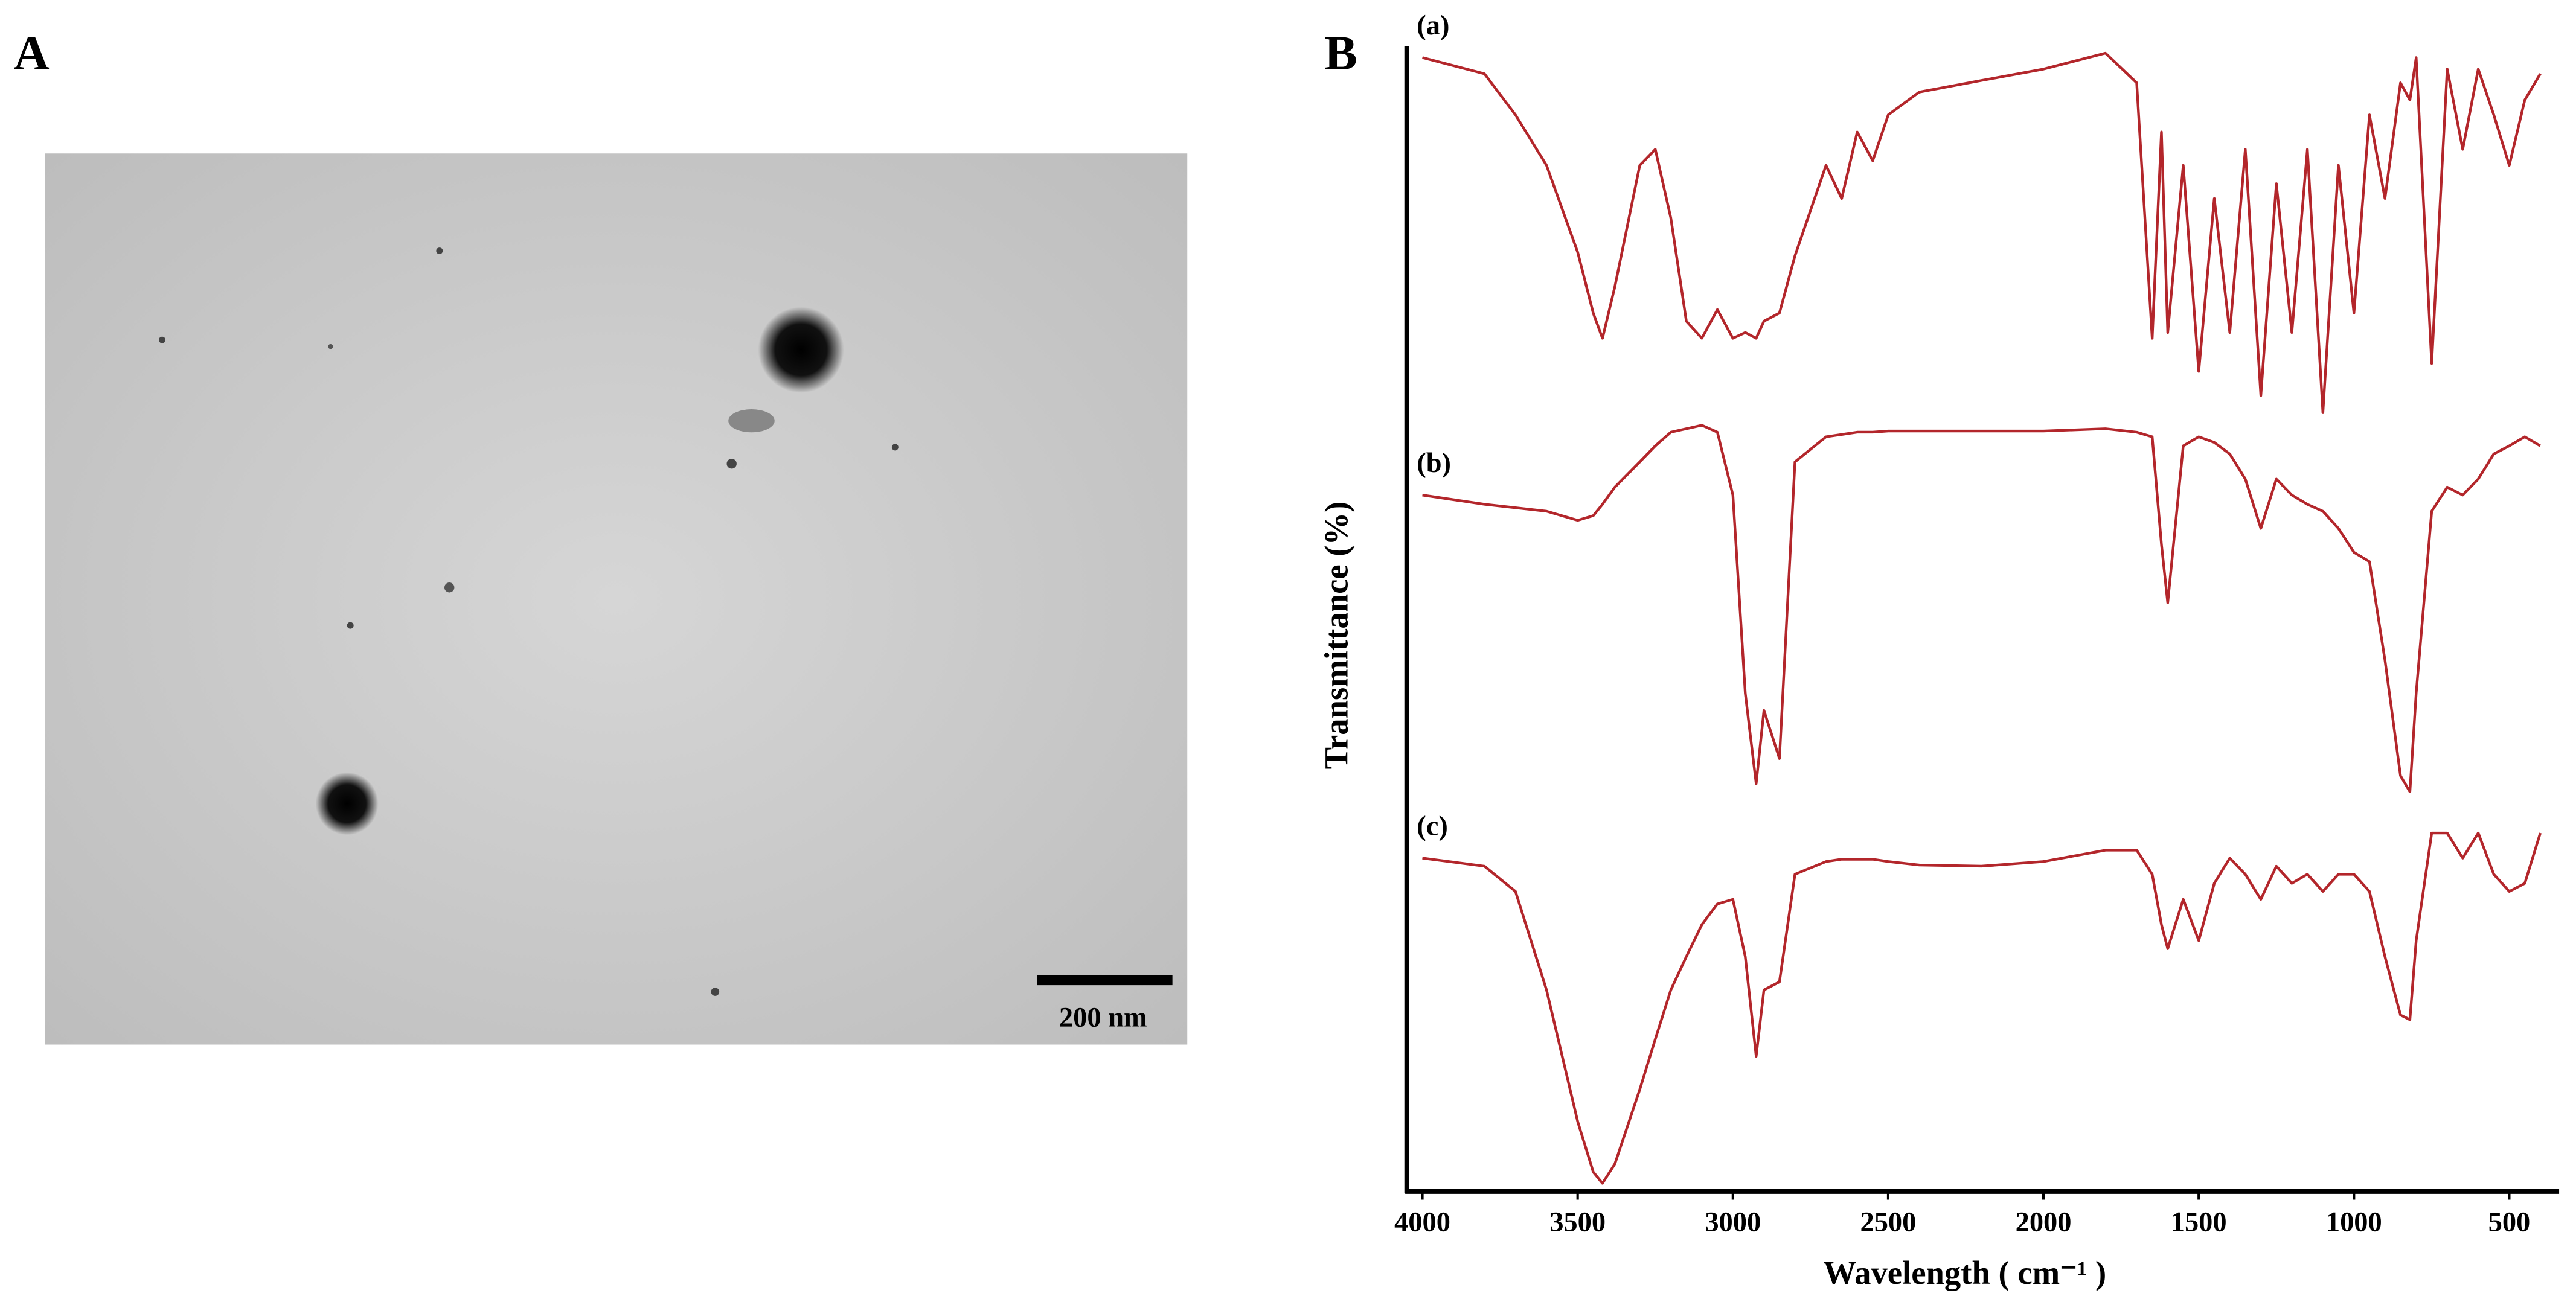  What do you see at coordinates (1433, 25) in the screenshot?
I see `series-label: (a)` at bounding box center [1433, 25].